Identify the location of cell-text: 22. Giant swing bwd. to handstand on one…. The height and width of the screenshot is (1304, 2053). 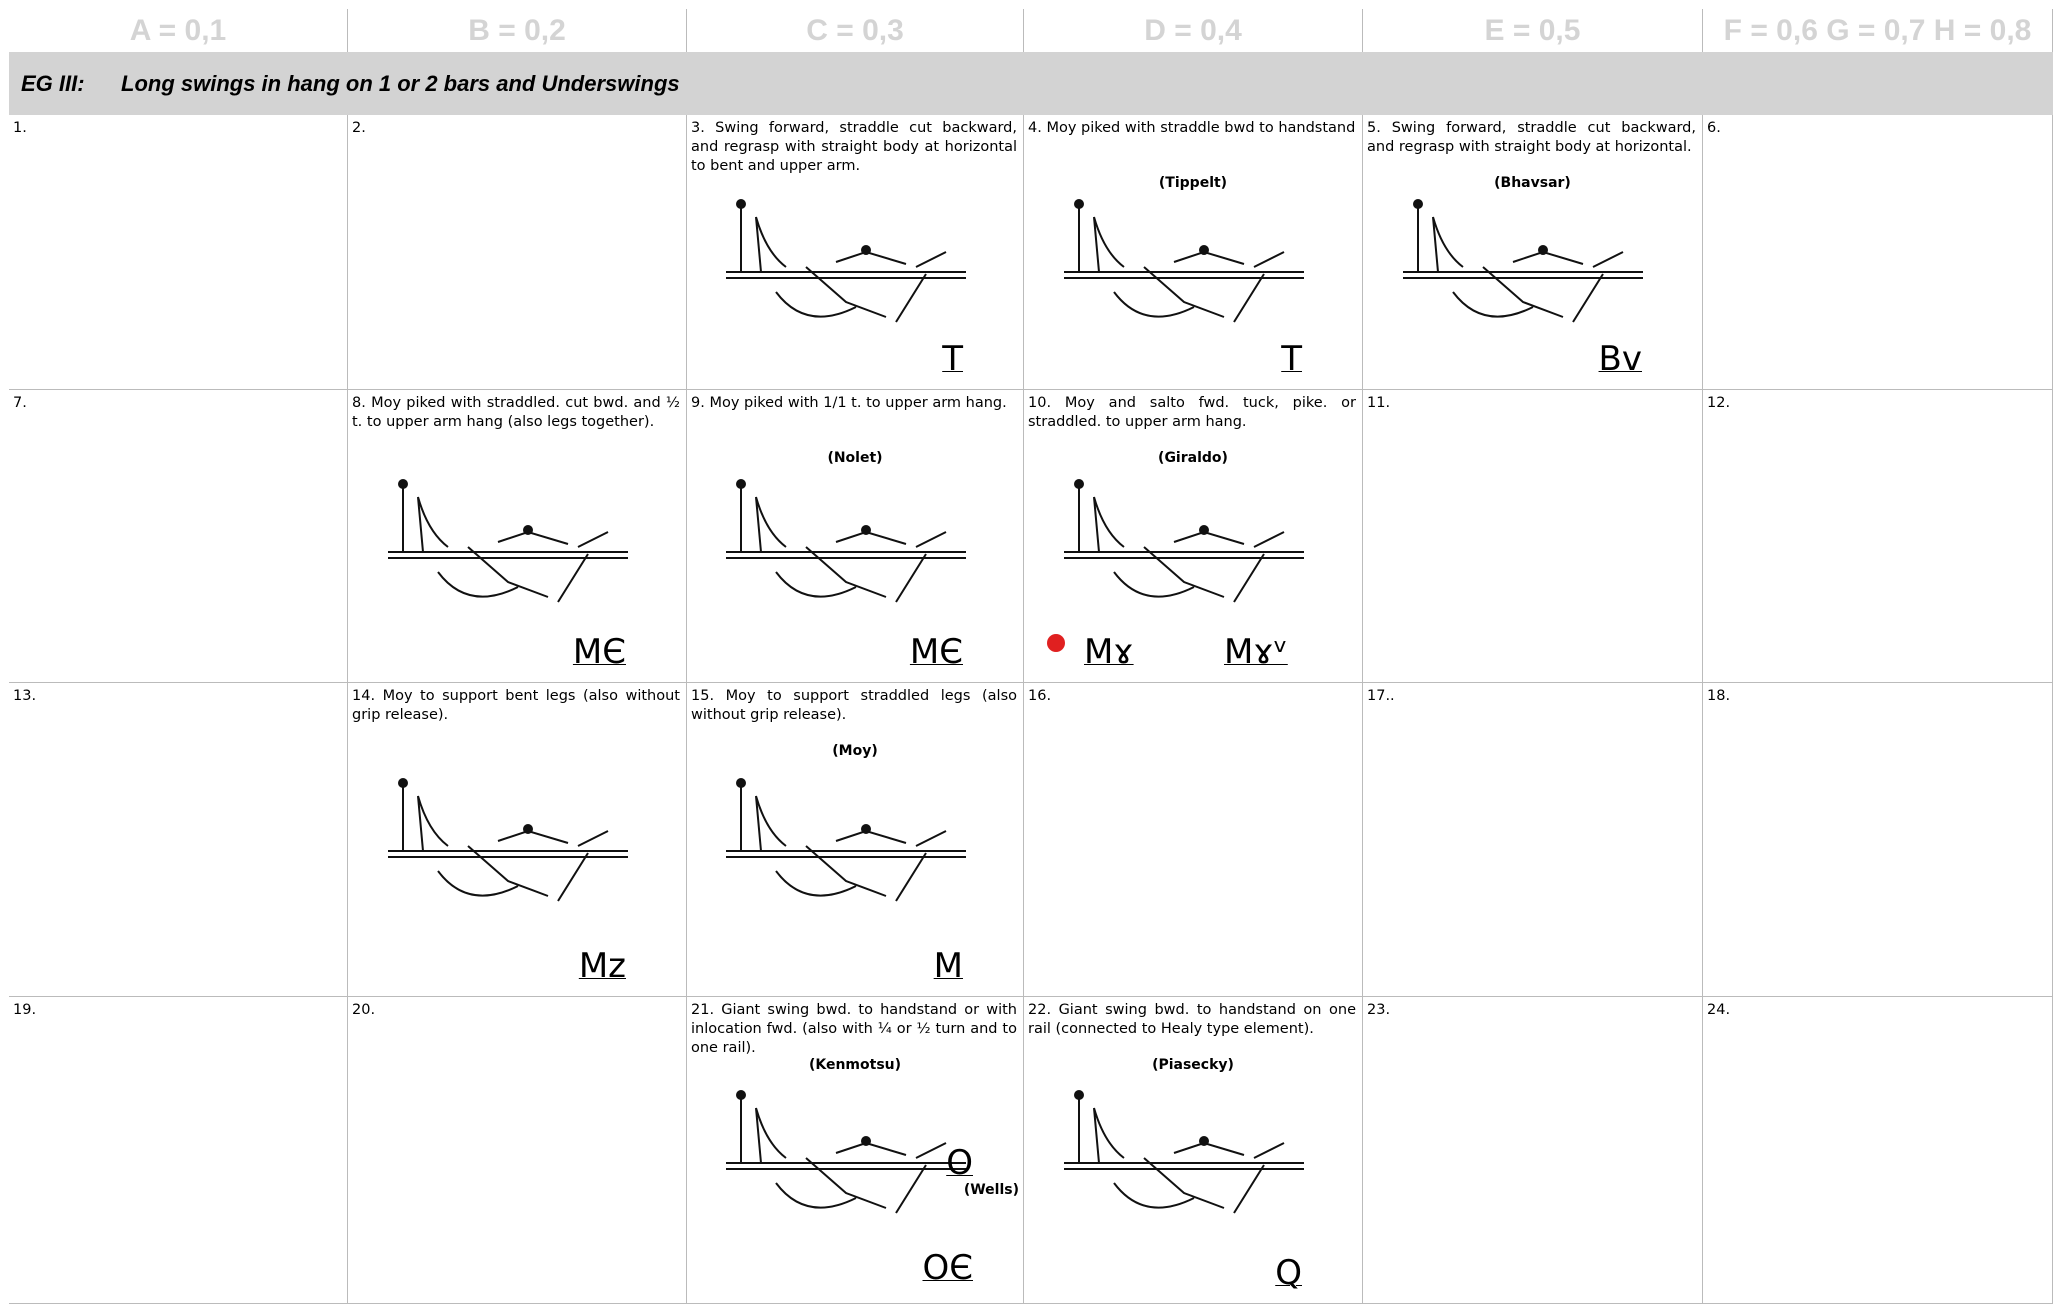
(1192, 1019).